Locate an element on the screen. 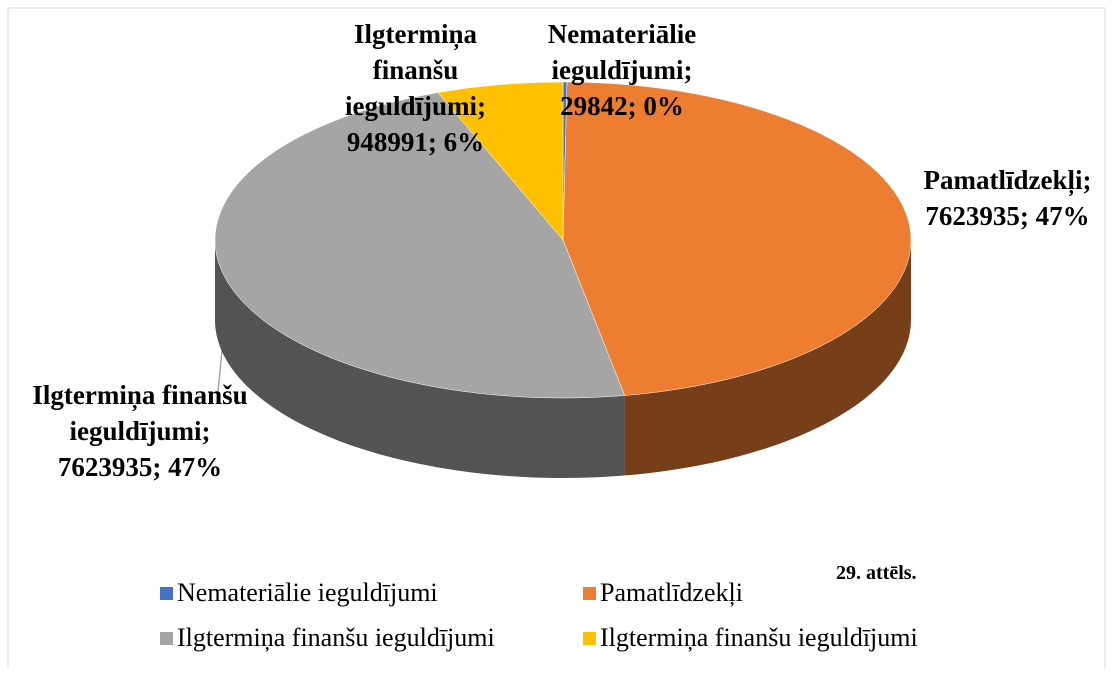  legend-item: Nemateriālie ieguldījumi is located at coordinates (299, 593).